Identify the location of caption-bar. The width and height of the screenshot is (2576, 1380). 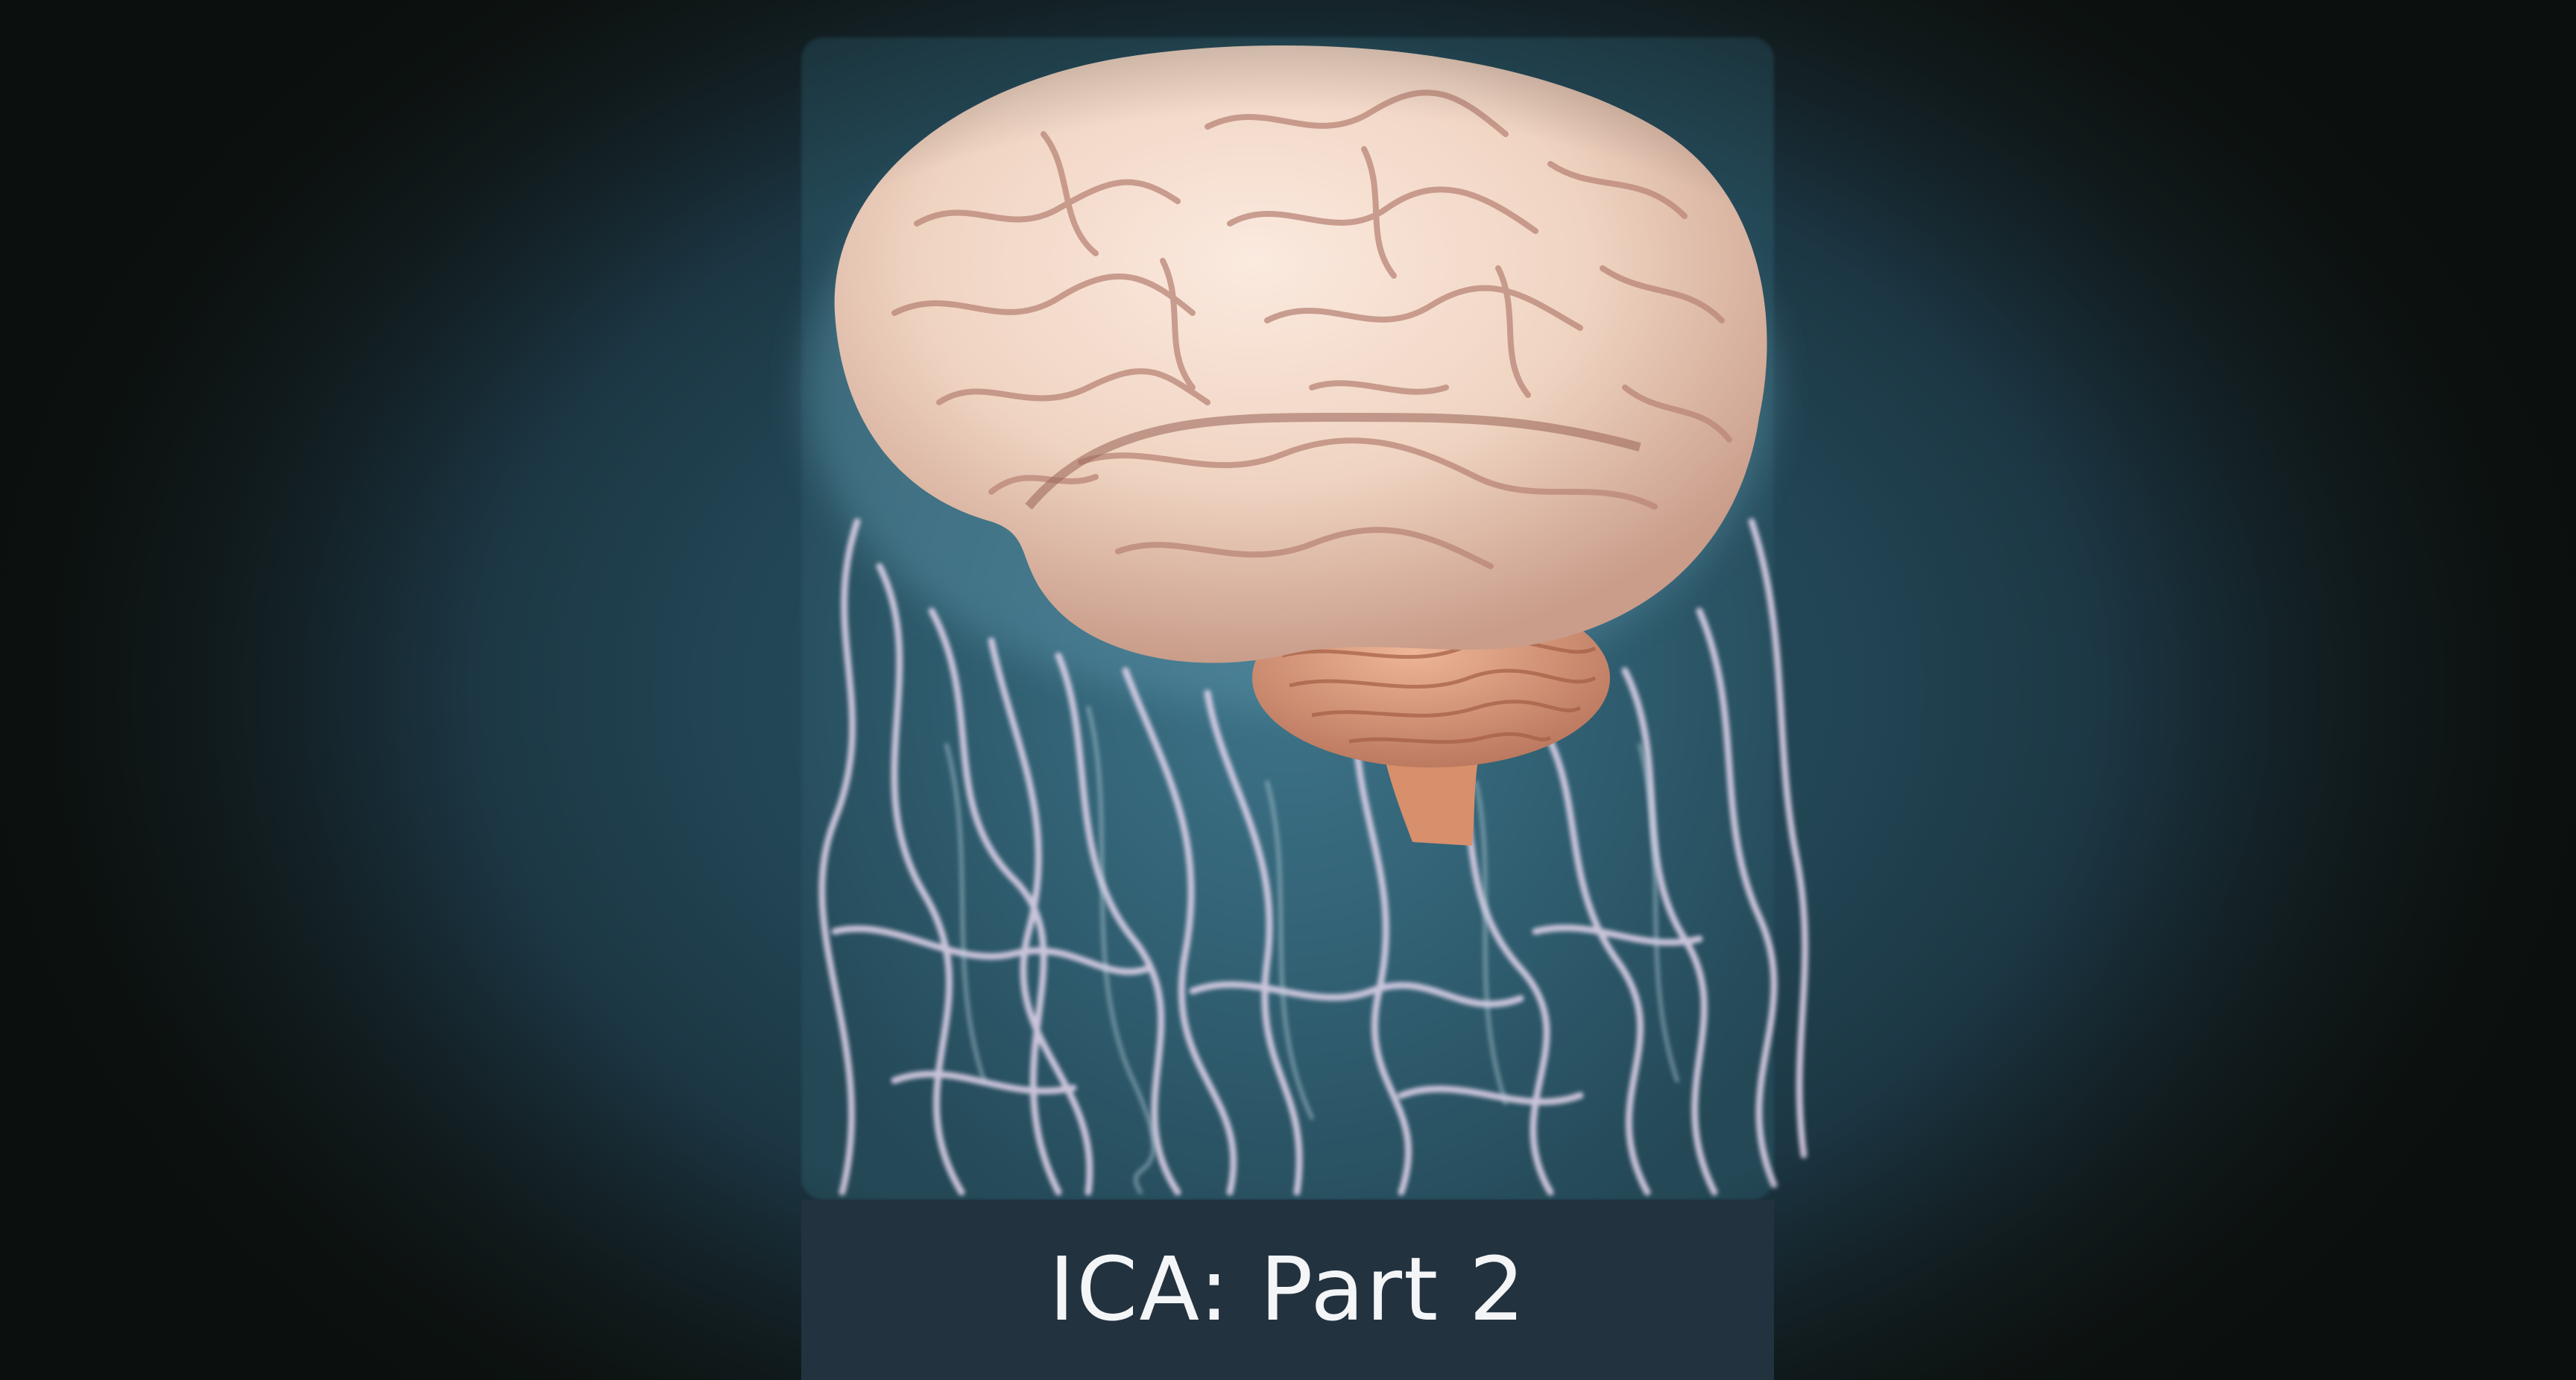
(1287, 1290).